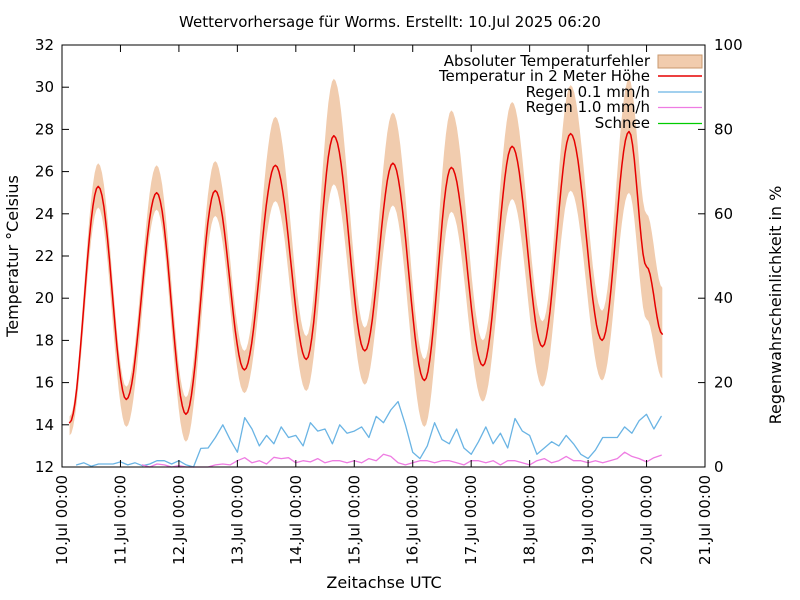  I want to click on y-left-tick-label: 18, so click(44, 340).